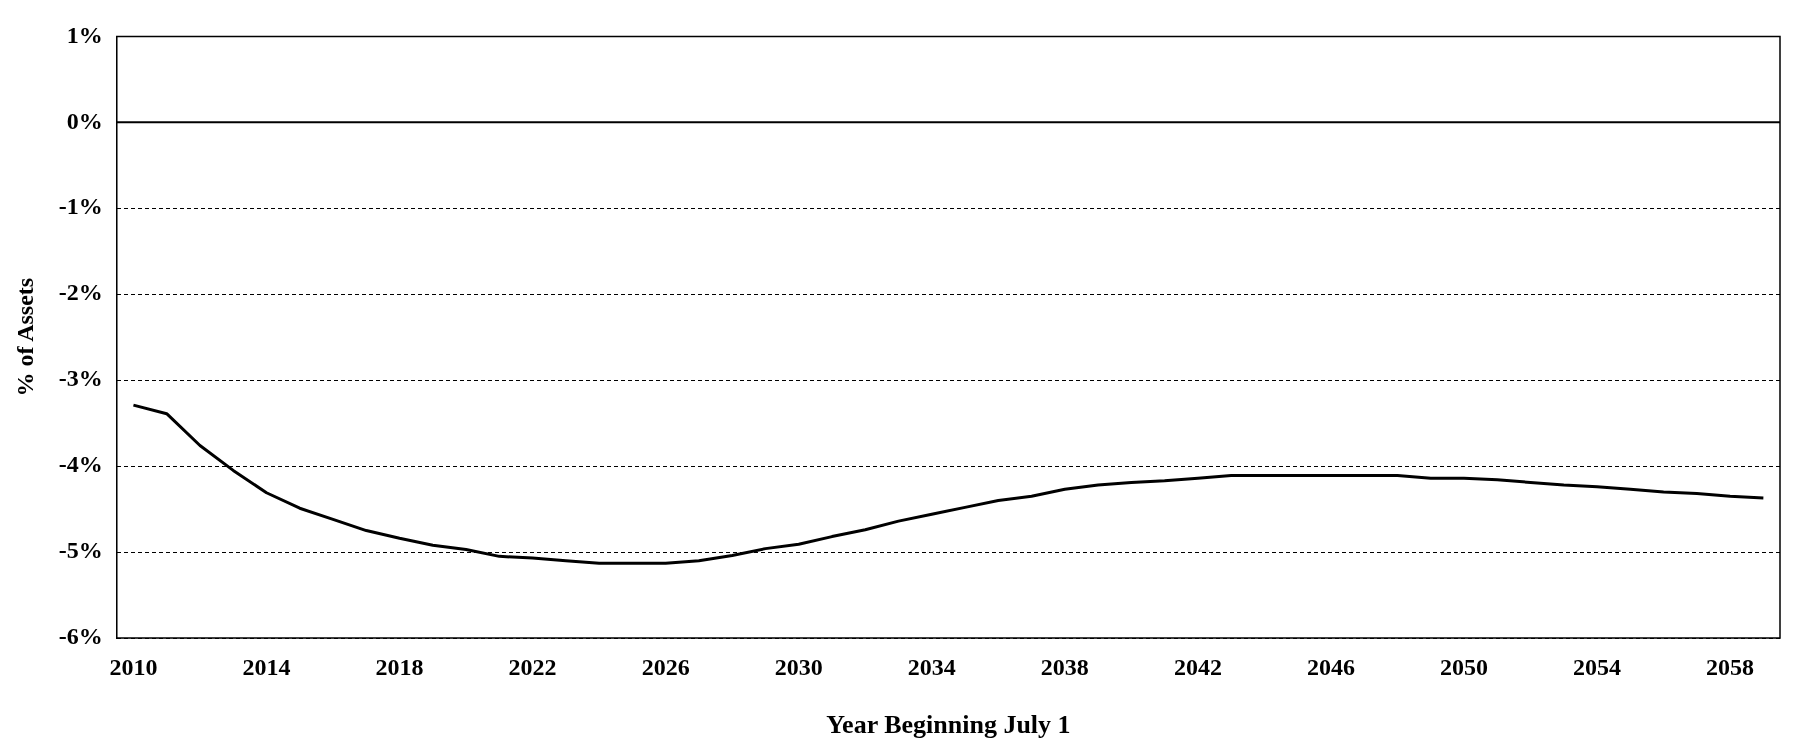  I want to click on x-tick-label: 2046, so click(1330, 666).